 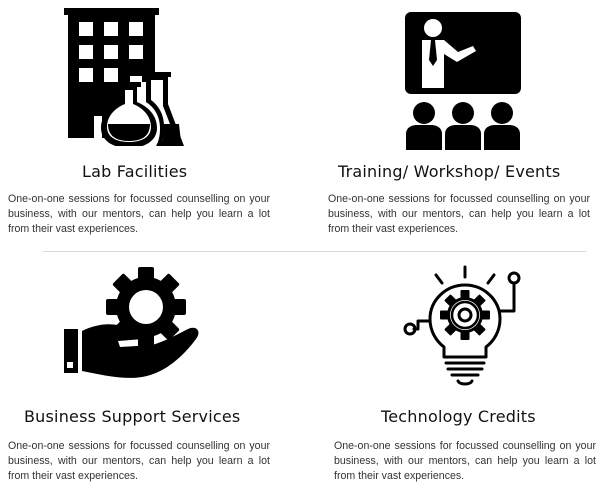 What do you see at coordinates (124, 77) in the screenshot?
I see `lab-building-icon` at bounding box center [124, 77].